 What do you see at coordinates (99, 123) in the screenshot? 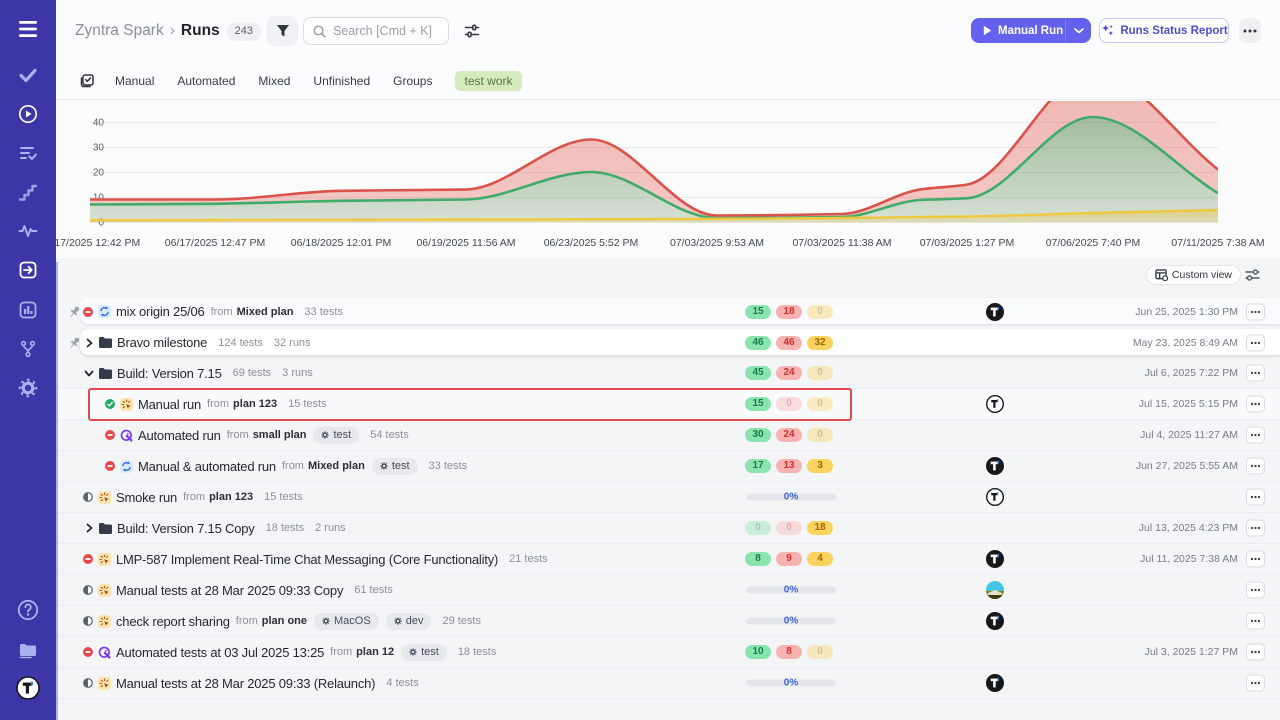
I see `svg-text: 40` at bounding box center [99, 123].